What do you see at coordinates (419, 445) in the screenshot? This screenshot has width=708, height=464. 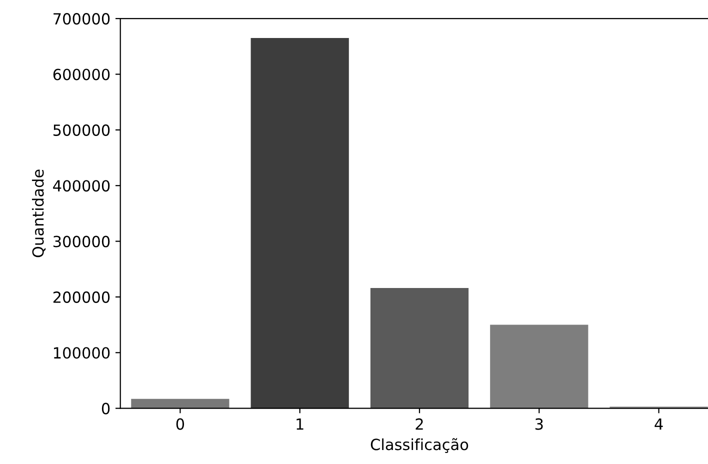 I see `x-axis-title: Classificação` at bounding box center [419, 445].